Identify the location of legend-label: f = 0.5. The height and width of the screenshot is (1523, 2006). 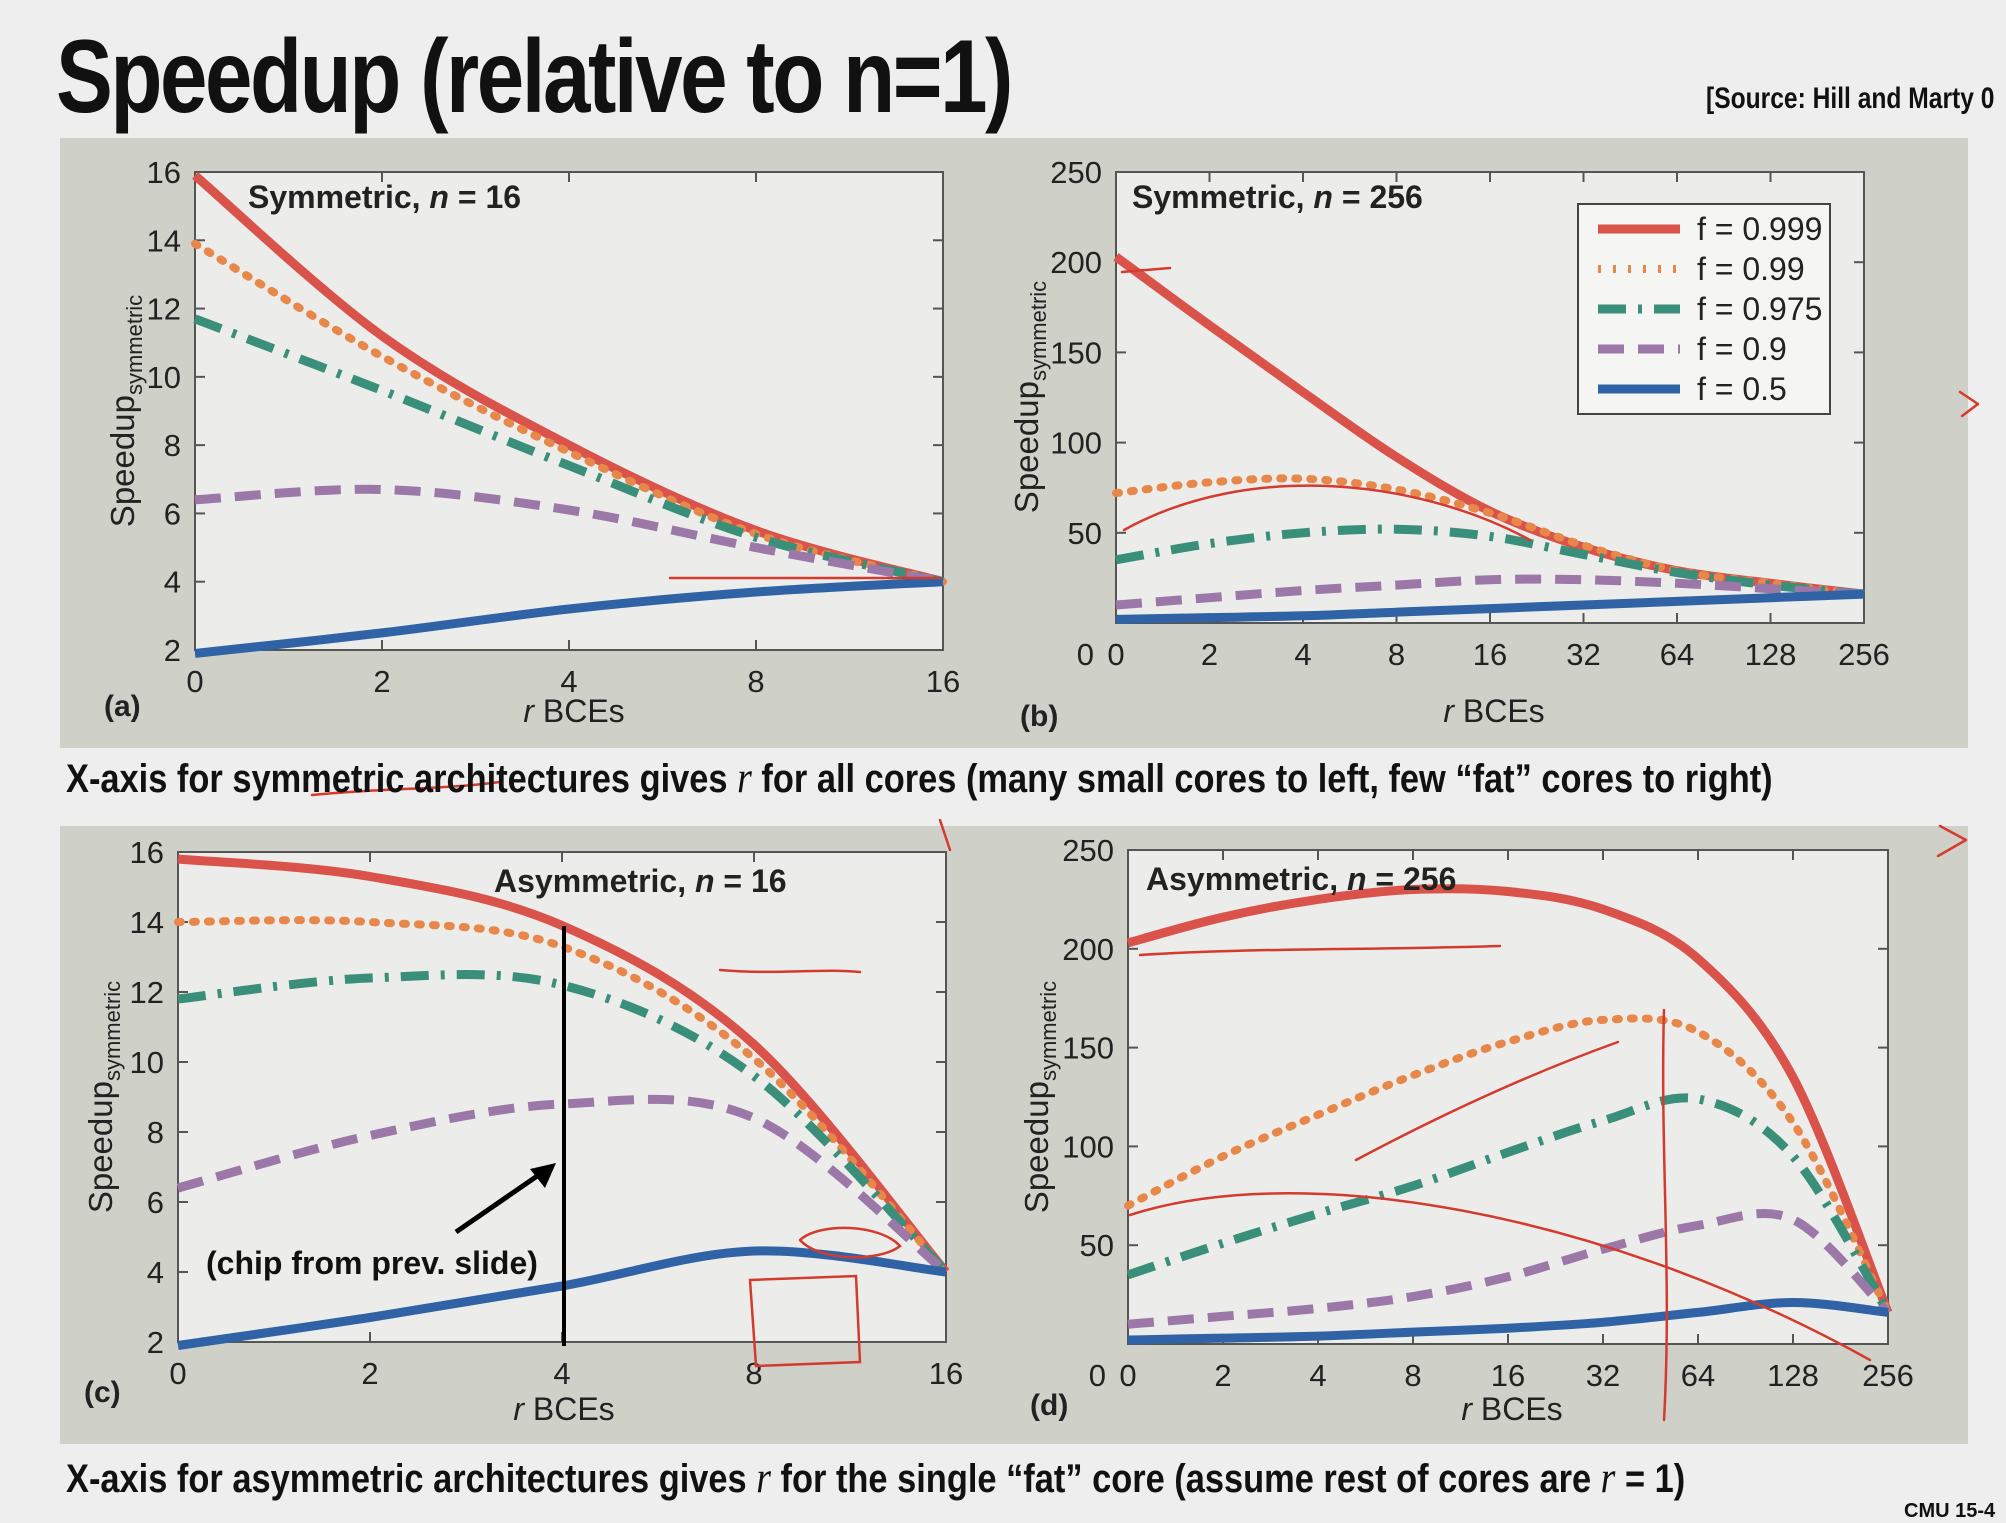
(1742, 389).